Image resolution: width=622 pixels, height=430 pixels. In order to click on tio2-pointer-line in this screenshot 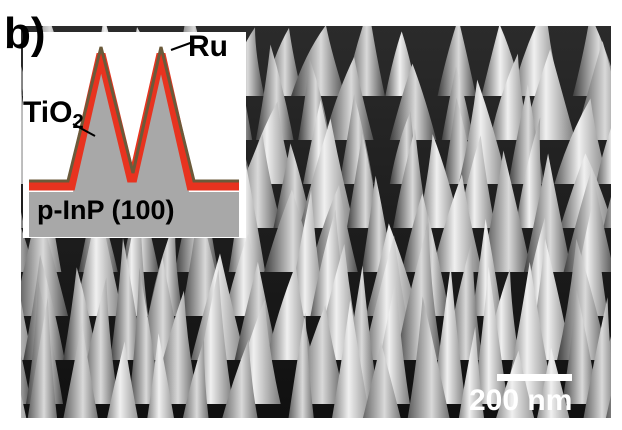, I will do `click(84, 130)`.